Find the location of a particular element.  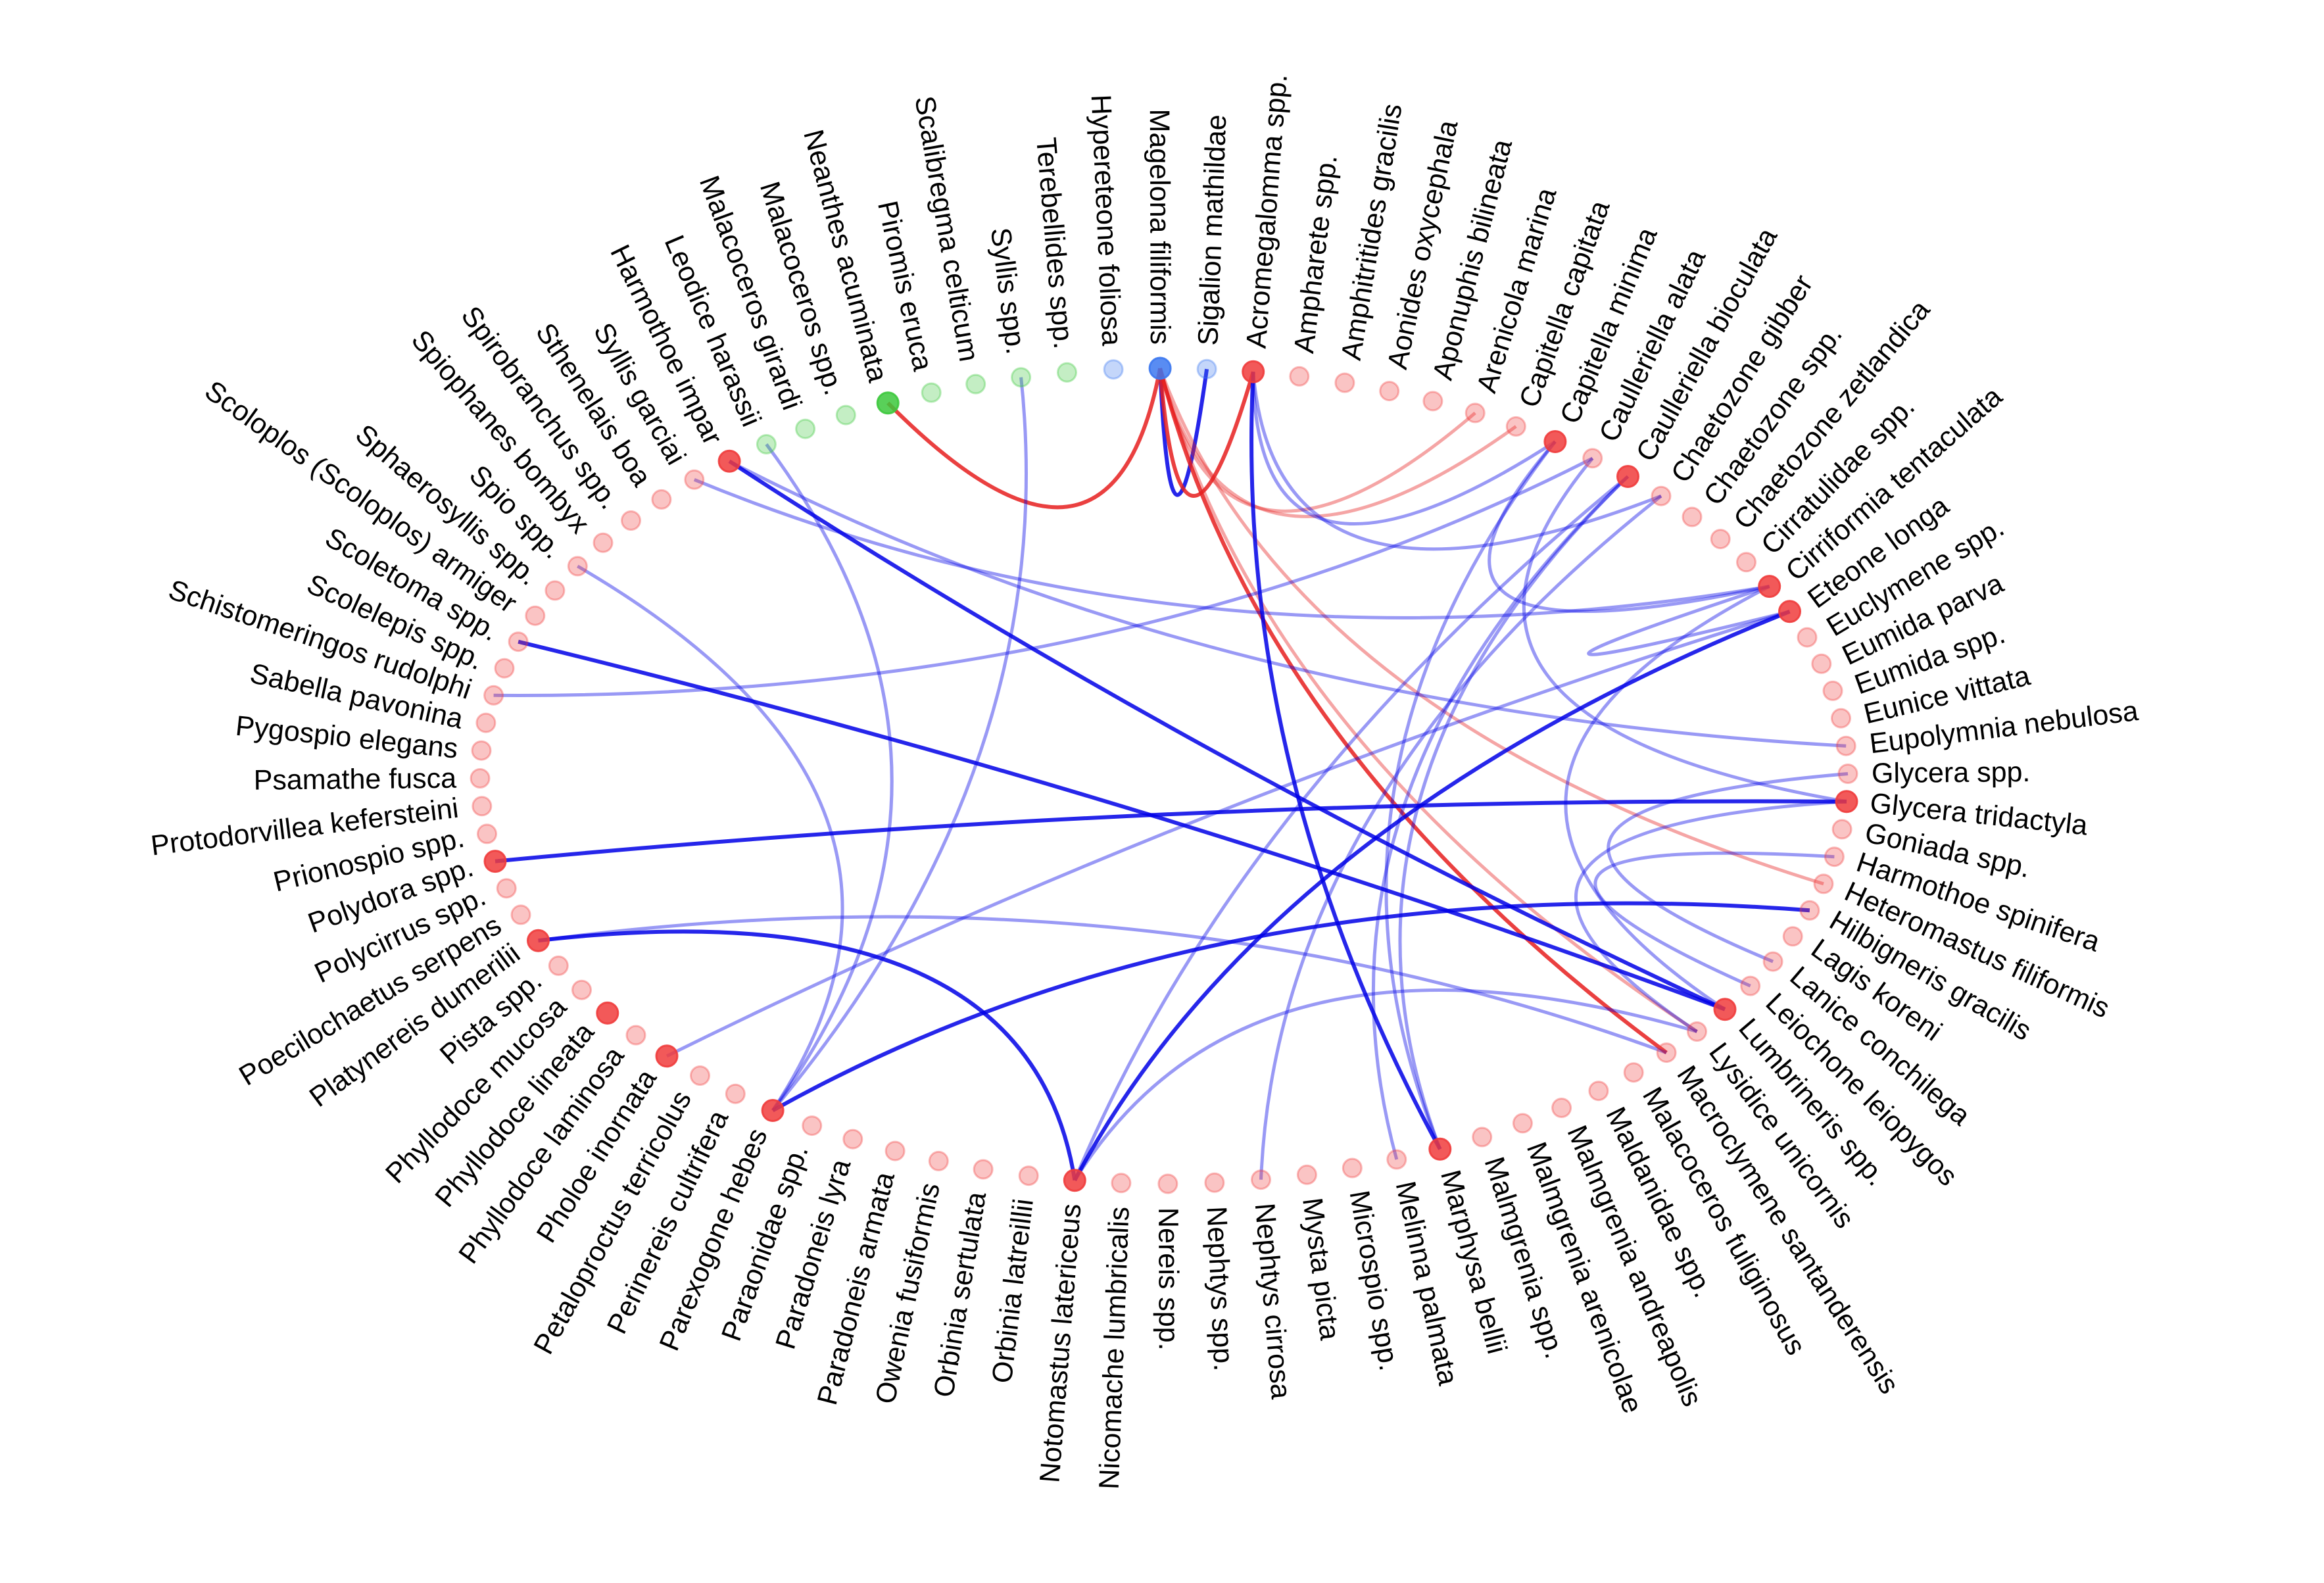

node-label: Glycera spp. is located at coordinates (1951, 772).